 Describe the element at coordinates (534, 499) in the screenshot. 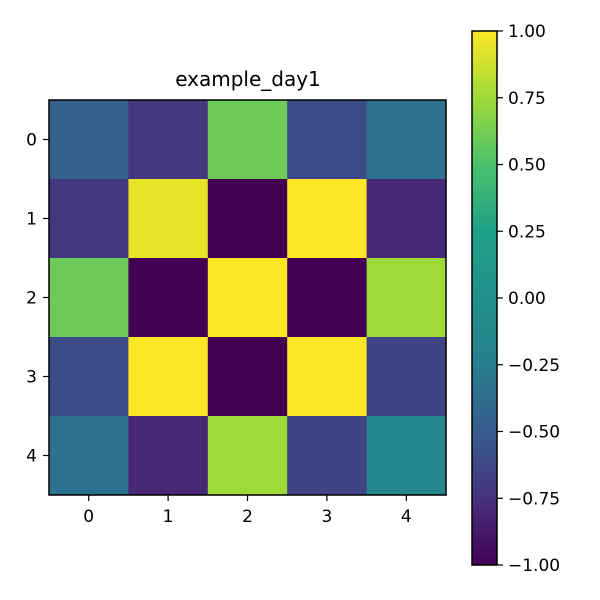

I see `colorbar-tick-label: −0.75` at that location.